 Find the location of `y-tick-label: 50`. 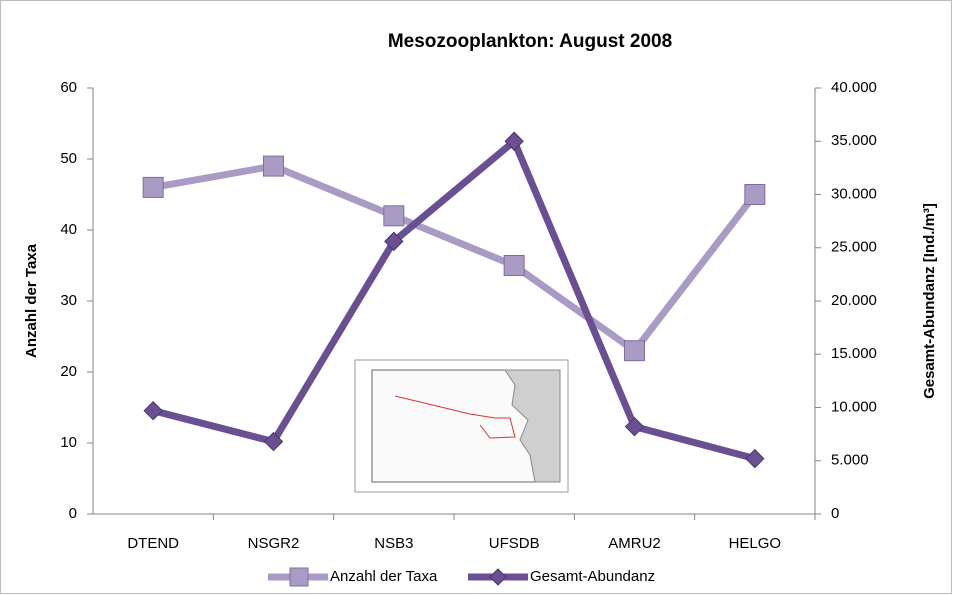

y-tick-label: 50 is located at coordinates (68, 158).